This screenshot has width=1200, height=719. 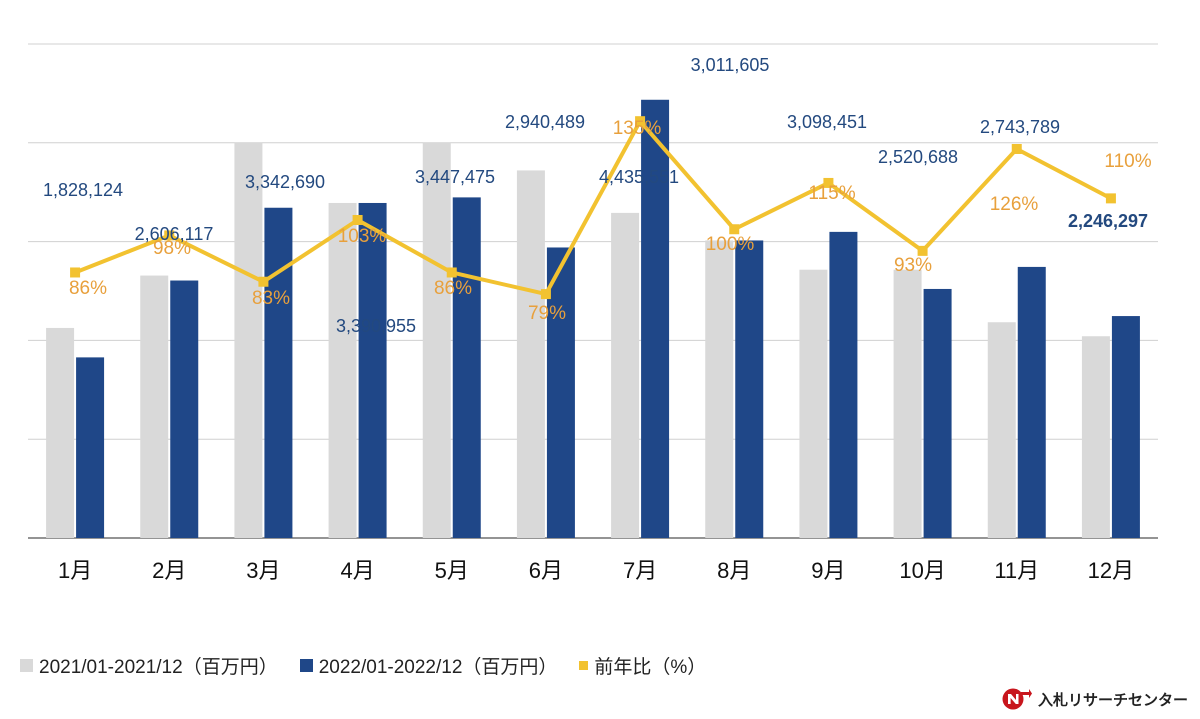 I want to click on ratio-data-label: 79%, so click(x=547, y=313).